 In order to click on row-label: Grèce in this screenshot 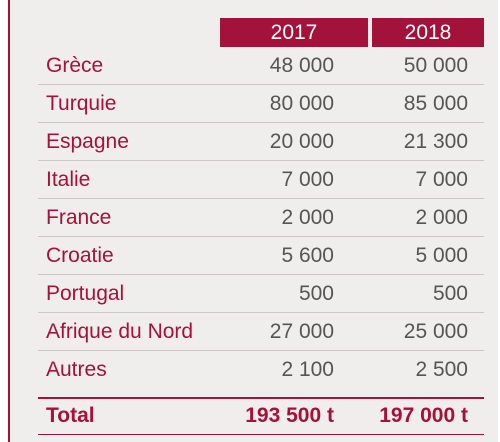, I will do `click(75, 65)`.